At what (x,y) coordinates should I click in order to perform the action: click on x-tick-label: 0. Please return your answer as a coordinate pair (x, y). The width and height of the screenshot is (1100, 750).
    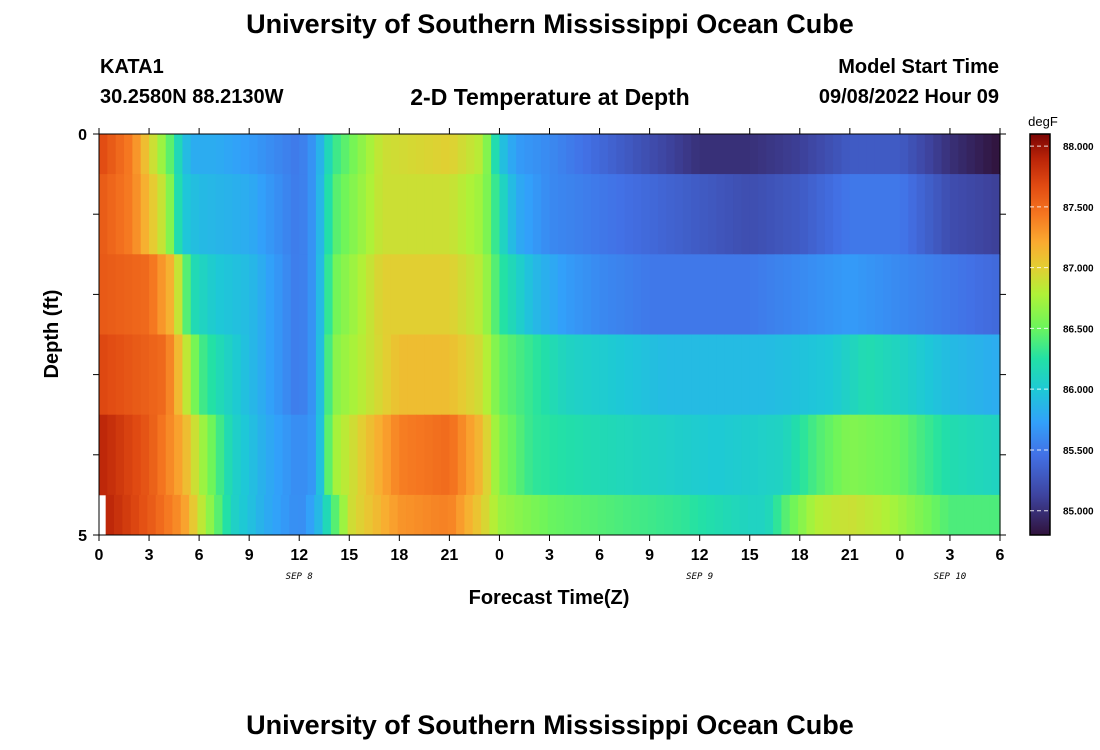
    Looking at the image, I should click on (99, 555).